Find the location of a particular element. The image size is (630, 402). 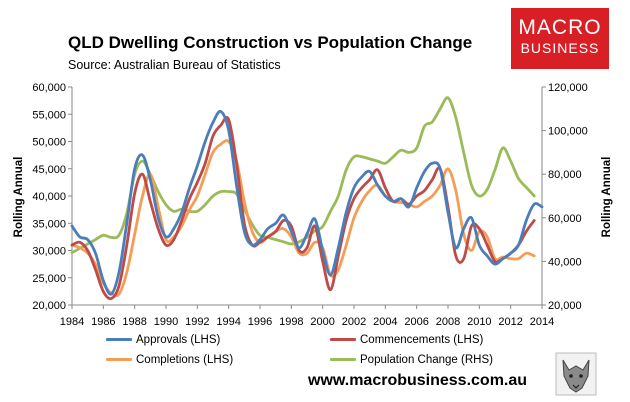

y-tick-label-left: 40,000 is located at coordinates (49, 197).